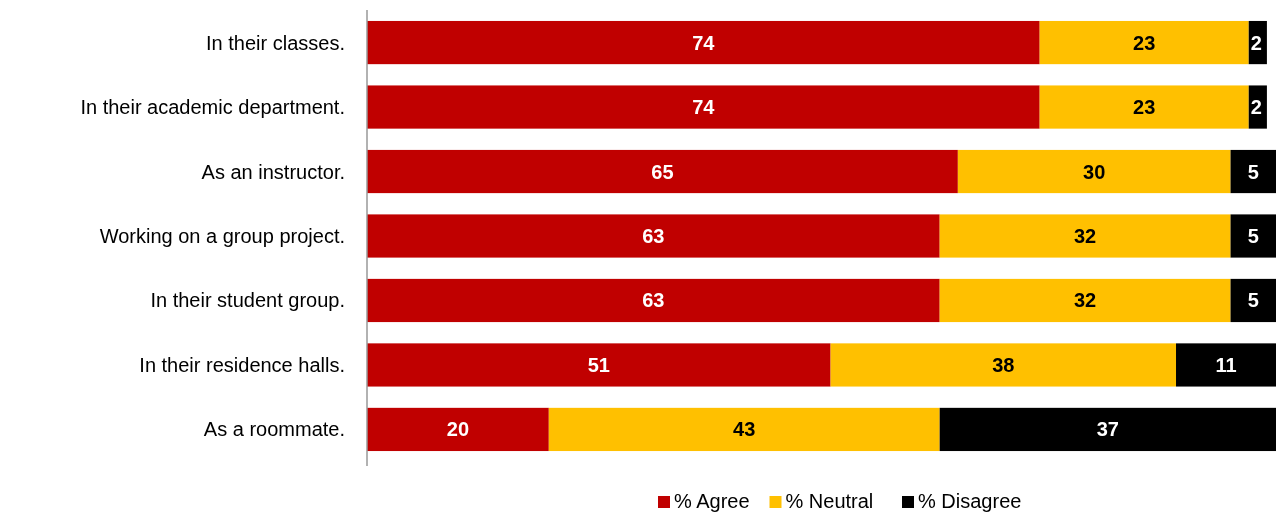 Image resolution: width=1288 pixels, height=528 pixels. I want to click on data-label: 11, so click(1226, 364).